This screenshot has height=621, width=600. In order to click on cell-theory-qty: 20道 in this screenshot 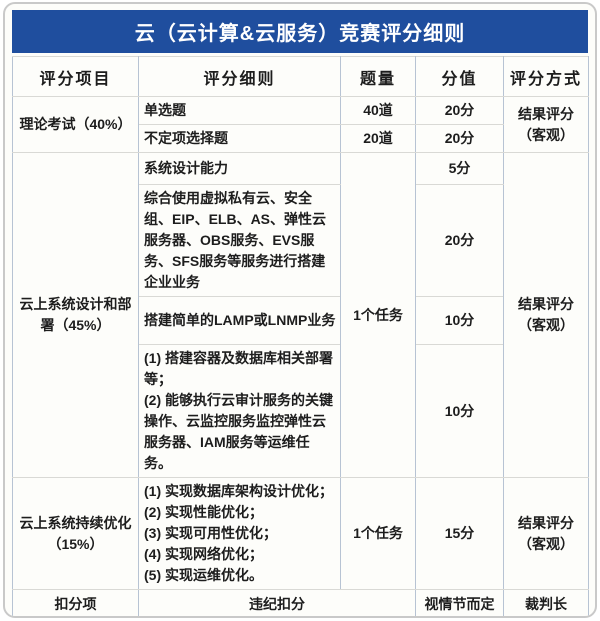, I will do `click(378, 138)`.